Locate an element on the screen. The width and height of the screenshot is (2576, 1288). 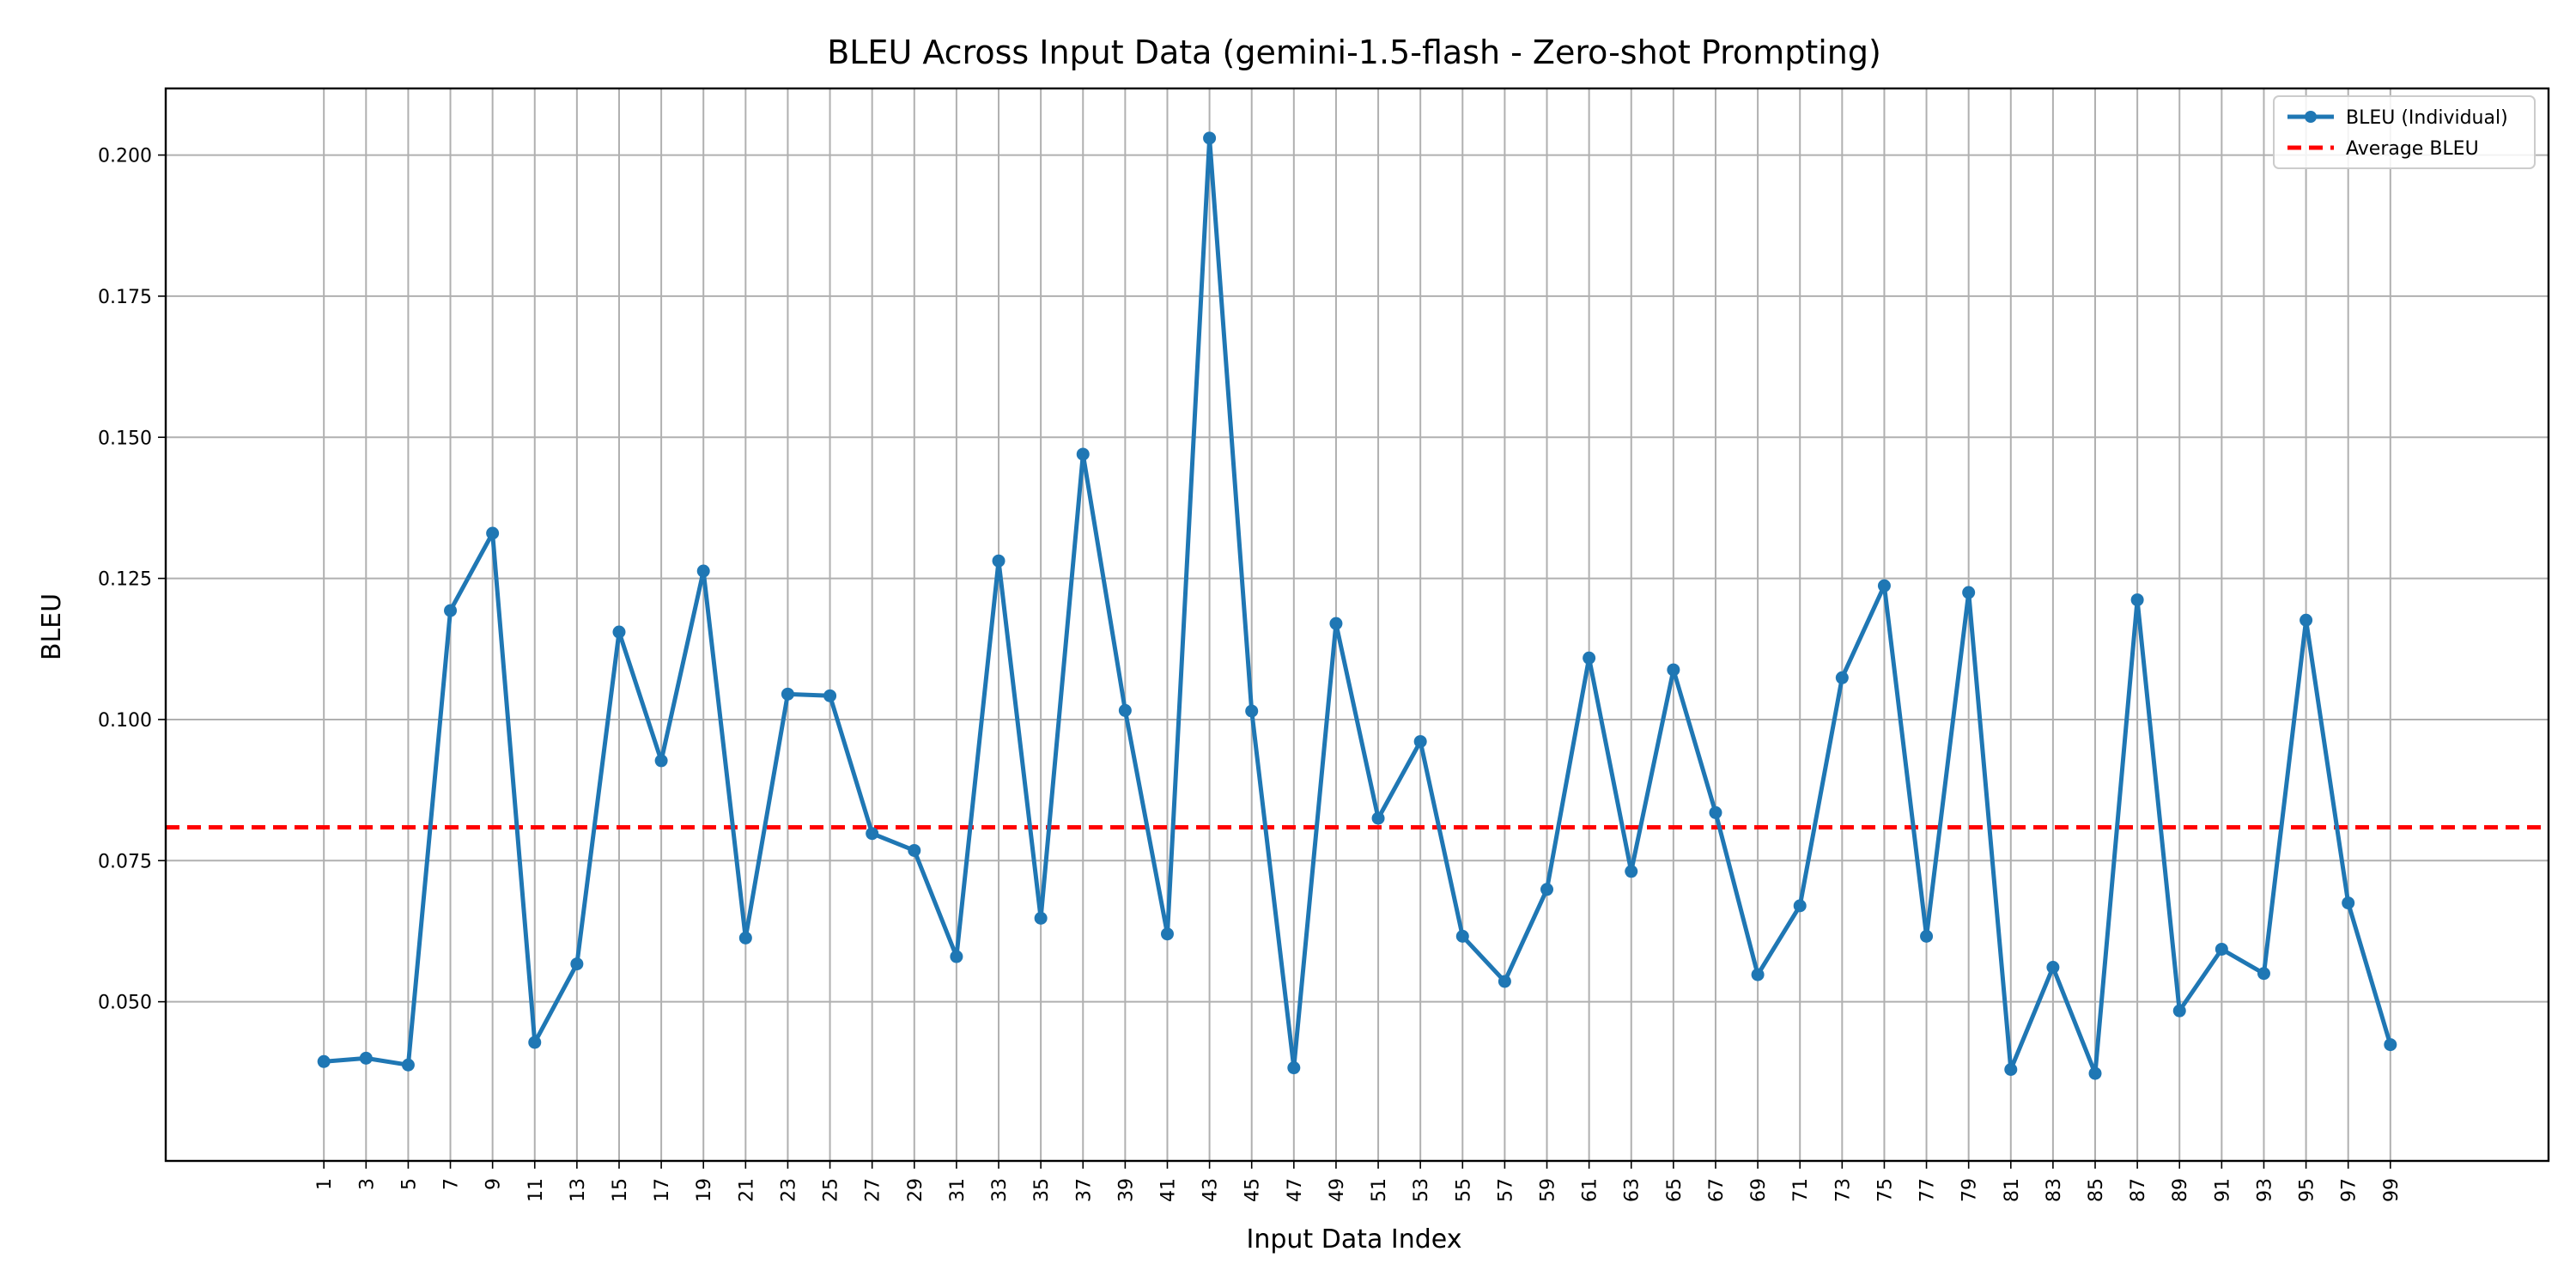
x-tick-label: 79 is located at coordinates (1970, 1190).